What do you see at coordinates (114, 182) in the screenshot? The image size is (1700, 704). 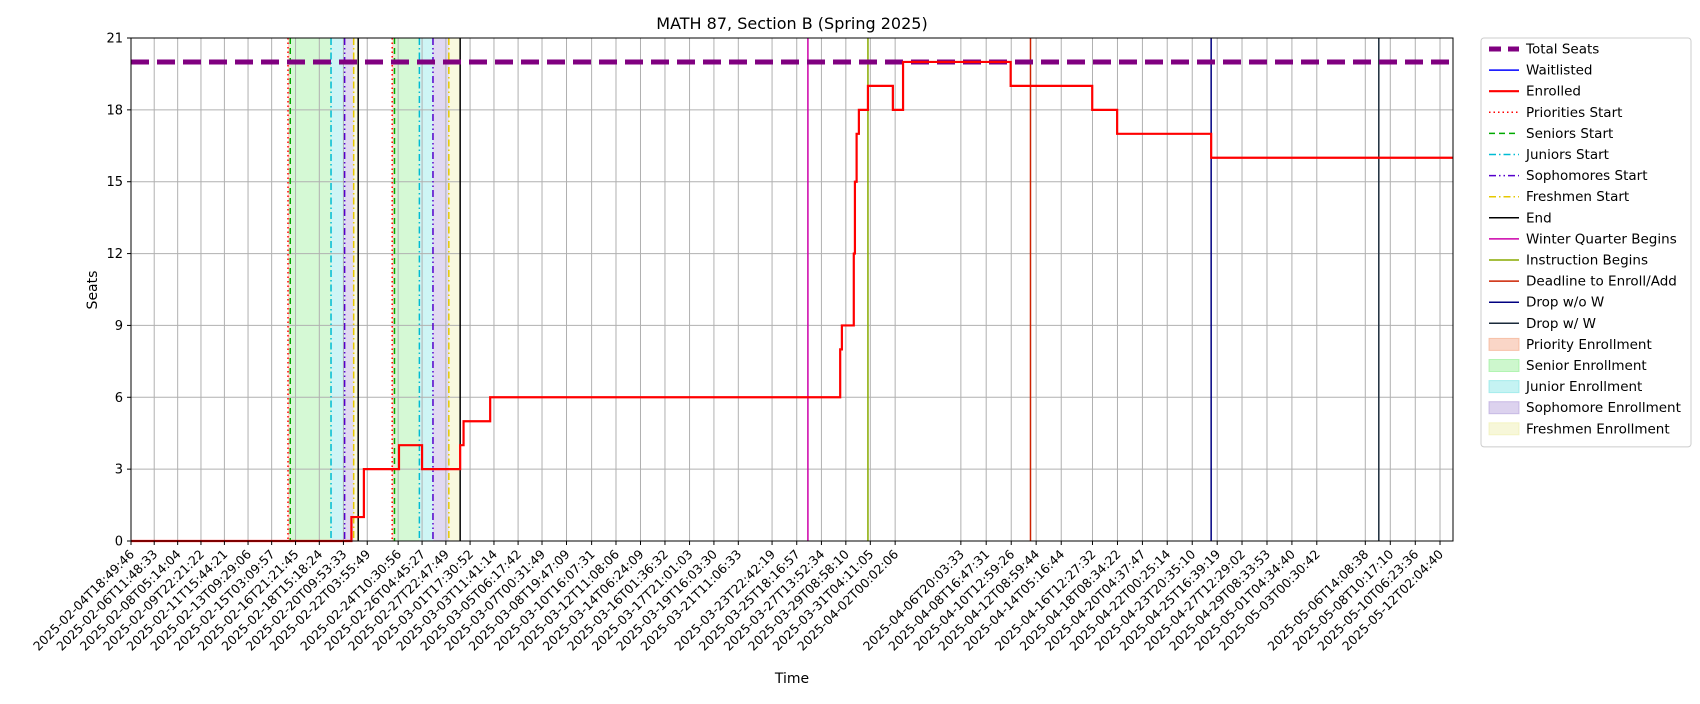 I see `y-tick-label: 15` at bounding box center [114, 182].